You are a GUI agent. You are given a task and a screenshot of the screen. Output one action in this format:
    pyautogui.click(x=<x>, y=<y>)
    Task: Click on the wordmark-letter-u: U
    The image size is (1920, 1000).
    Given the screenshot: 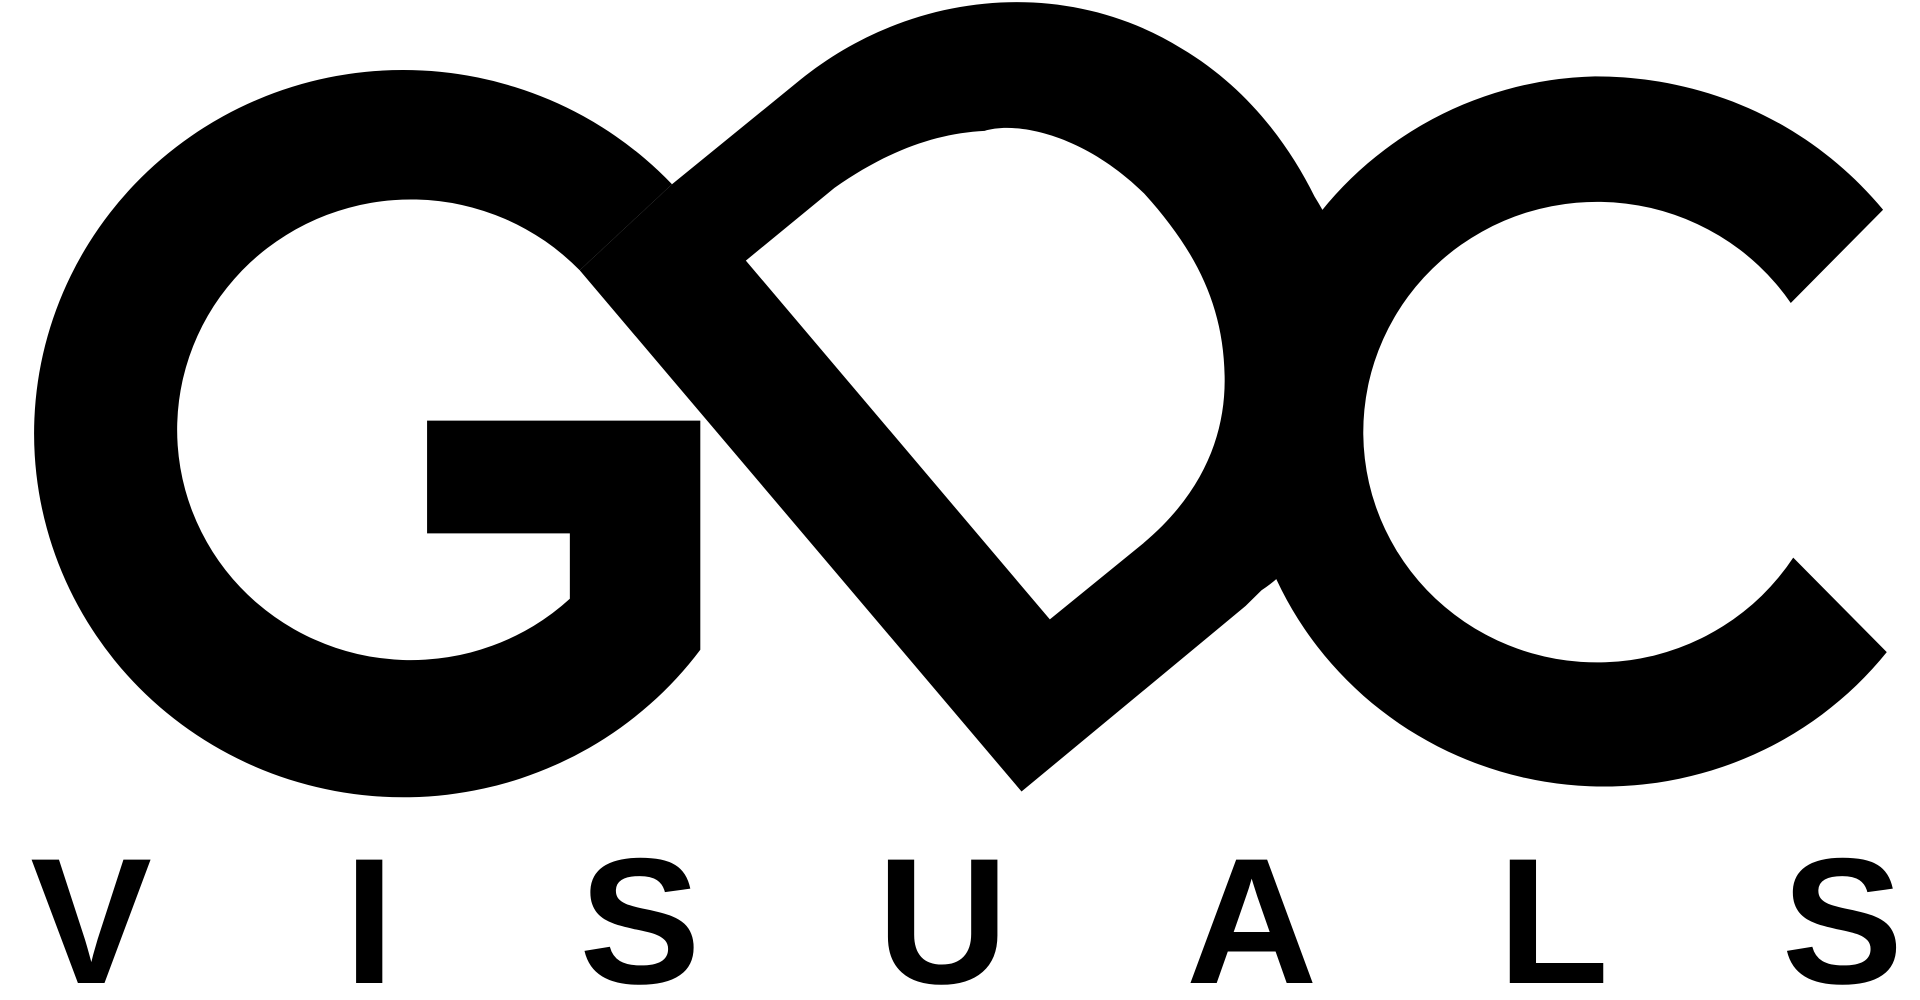 What is the action you would take?
    pyautogui.click(x=943, y=910)
    